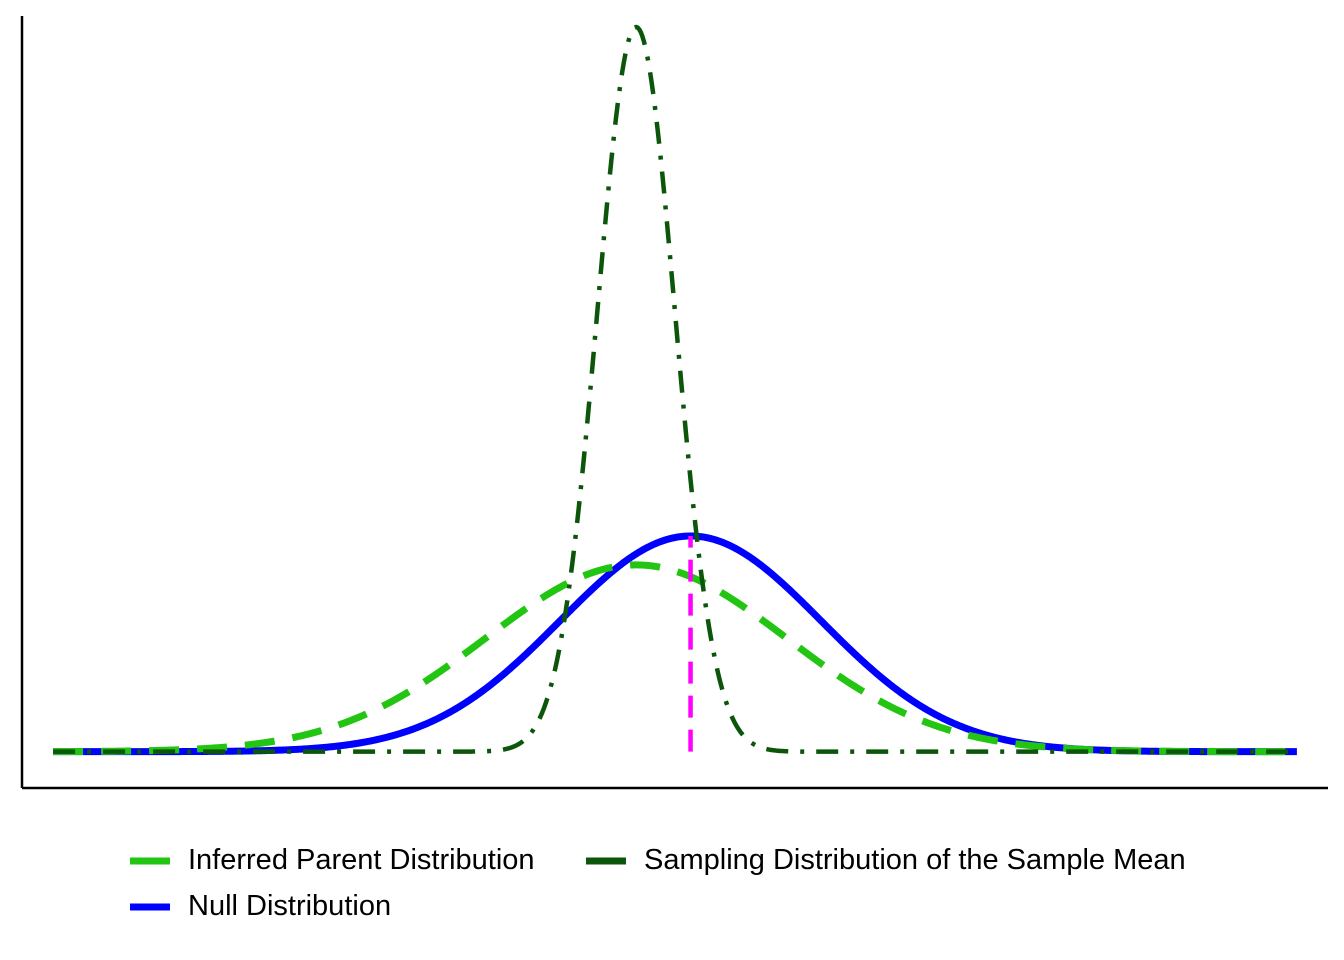 The height and width of the screenshot is (960, 1344). What do you see at coordinates (150, 906) in the screenshot?
I see `legend-key-null-distribution` at bounding box center [150, 906].